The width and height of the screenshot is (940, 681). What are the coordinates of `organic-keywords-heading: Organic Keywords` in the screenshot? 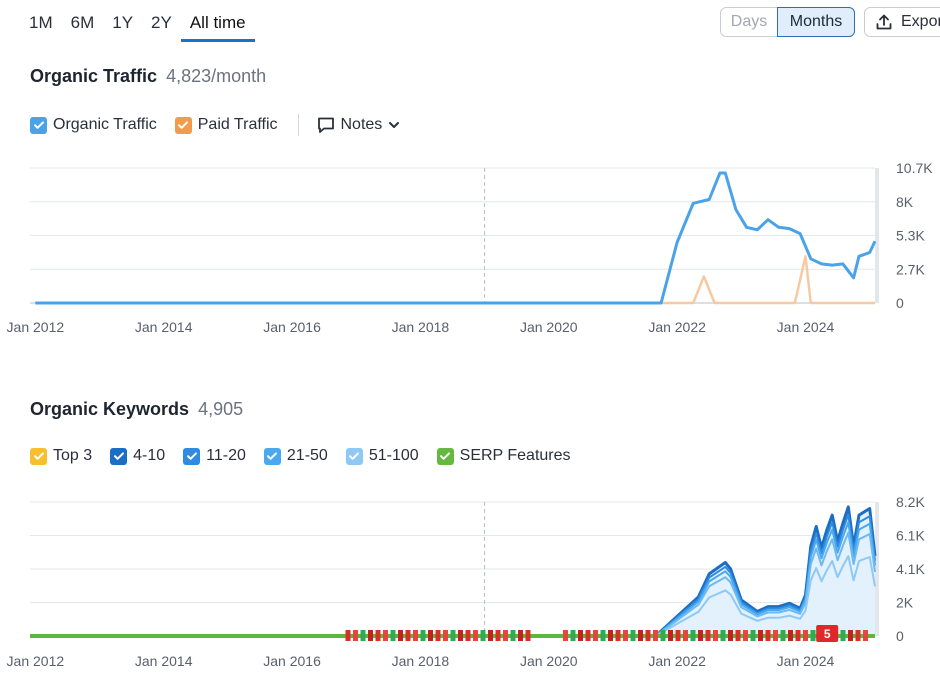 It's located at (110, 409).